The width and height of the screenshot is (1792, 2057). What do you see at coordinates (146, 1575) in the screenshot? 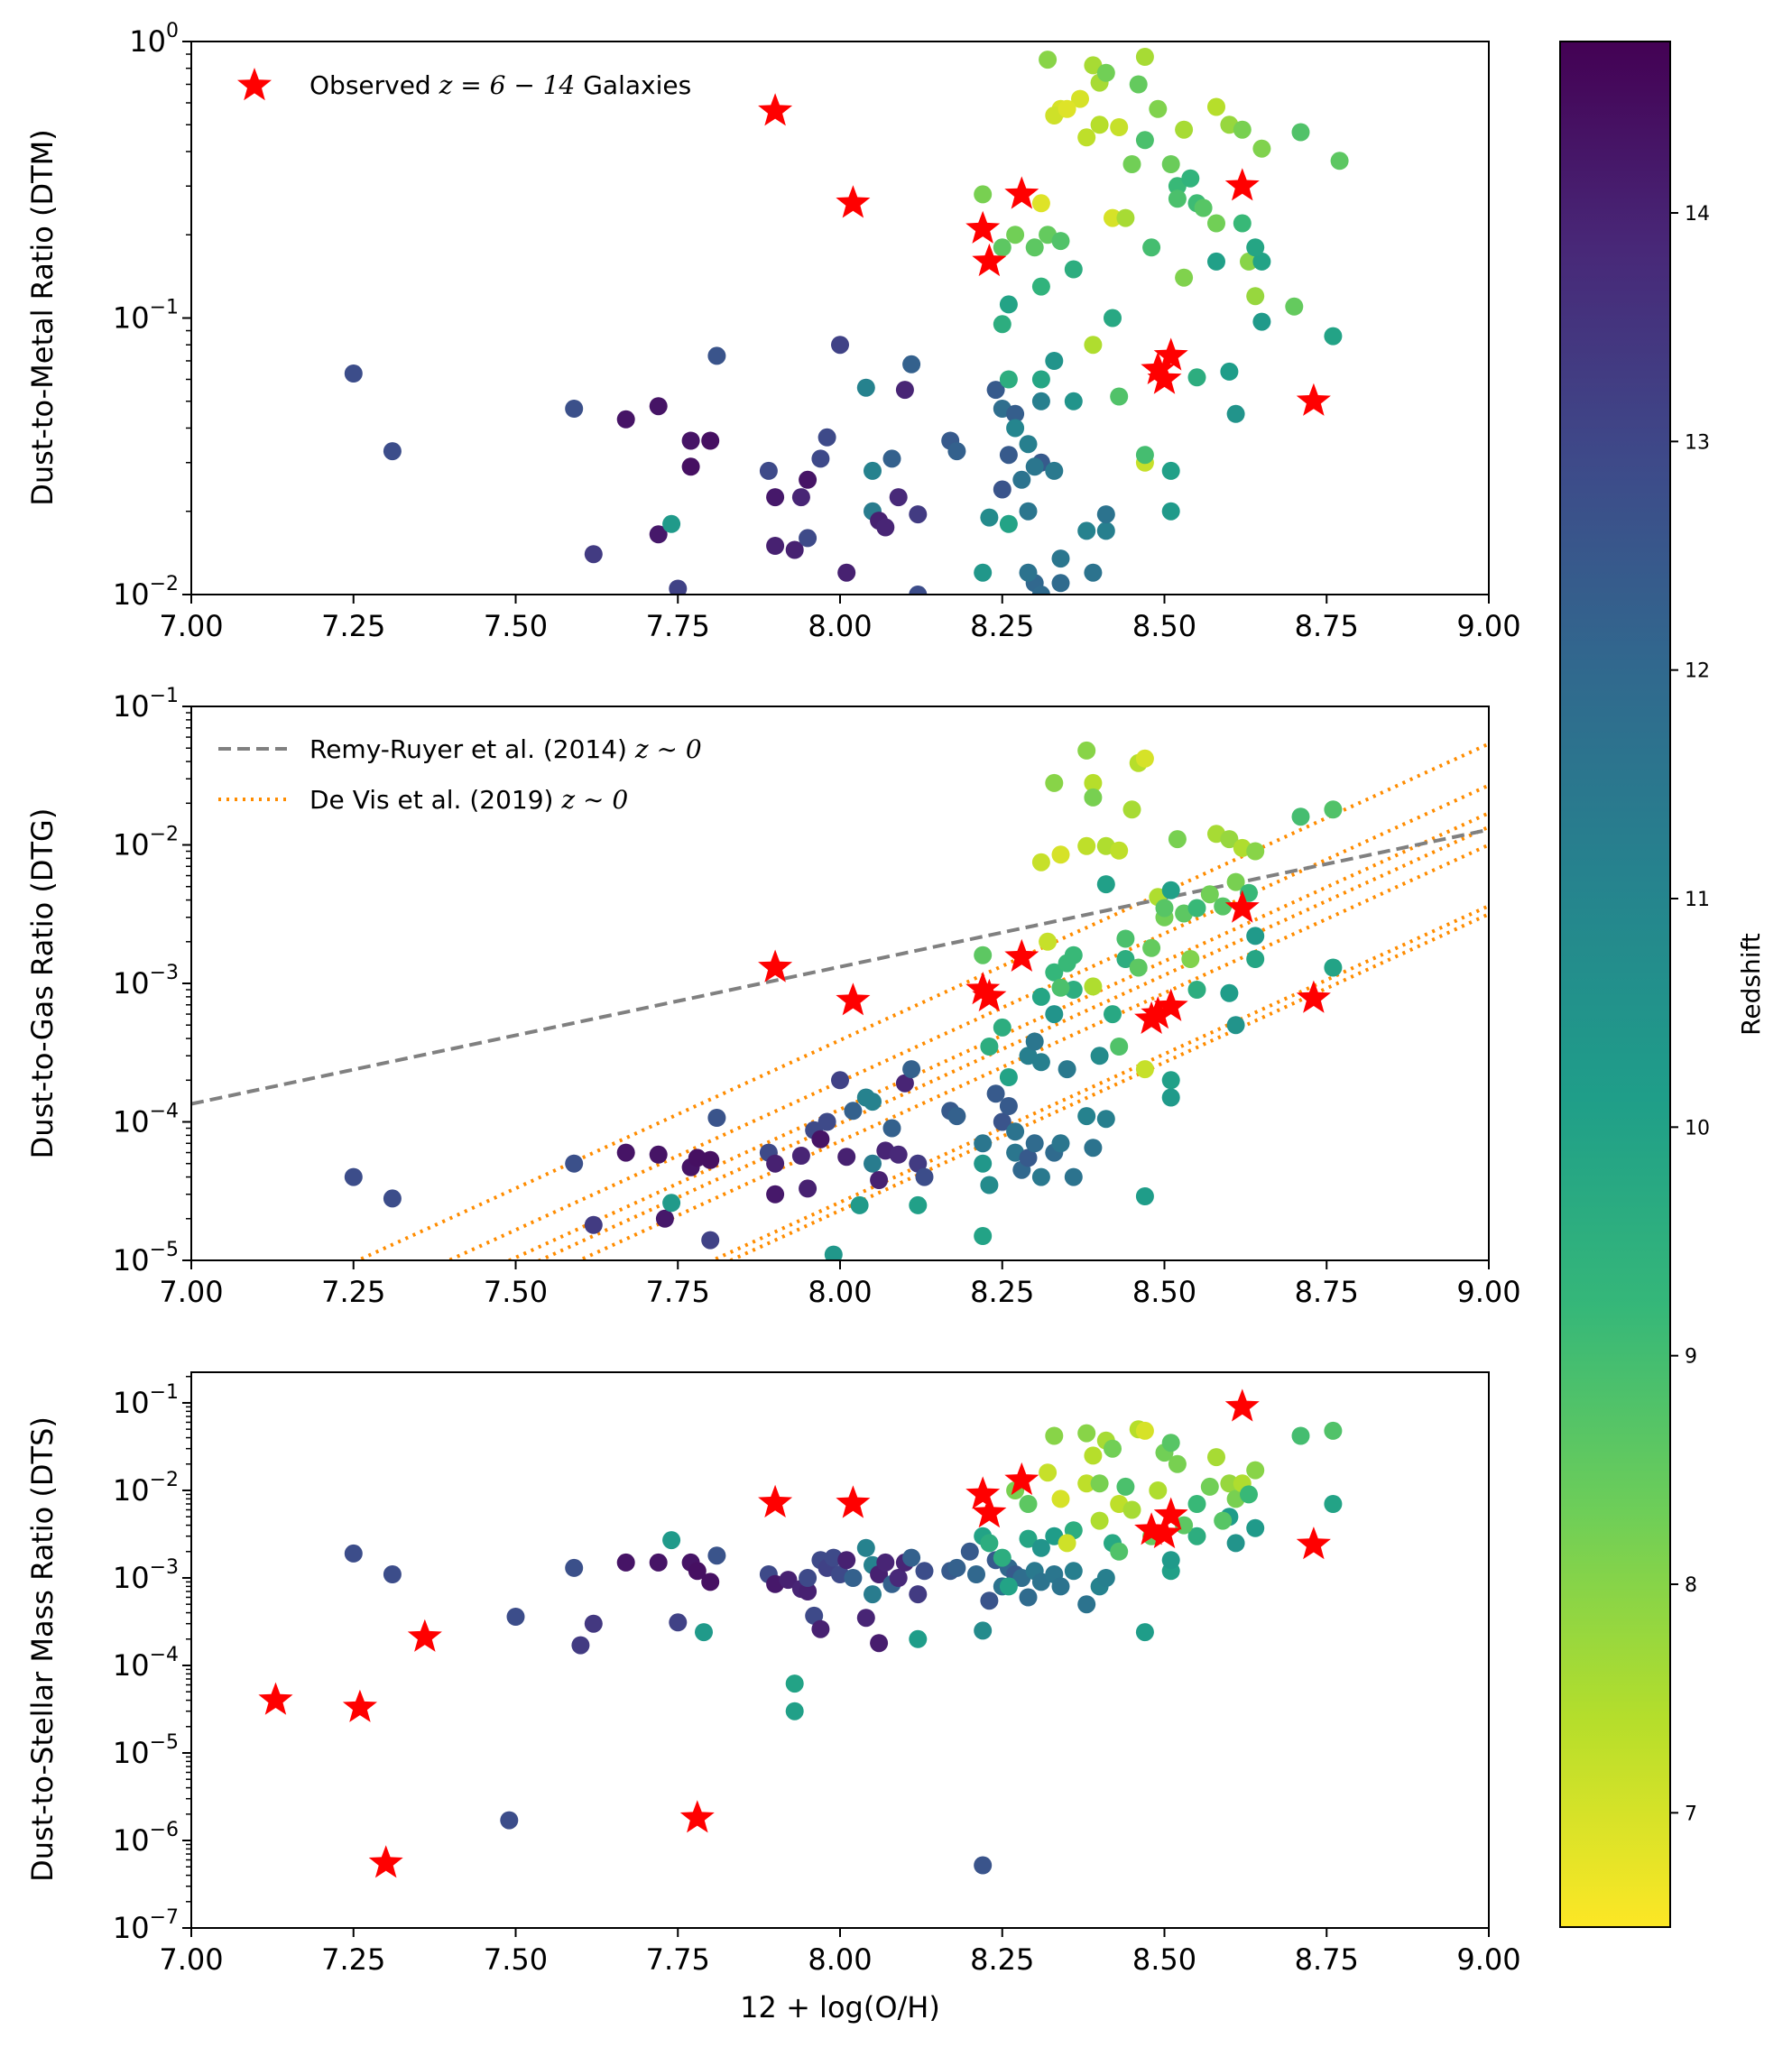
I see `y-tick-label: 10⁻³` at bounding box center [146, 1575].